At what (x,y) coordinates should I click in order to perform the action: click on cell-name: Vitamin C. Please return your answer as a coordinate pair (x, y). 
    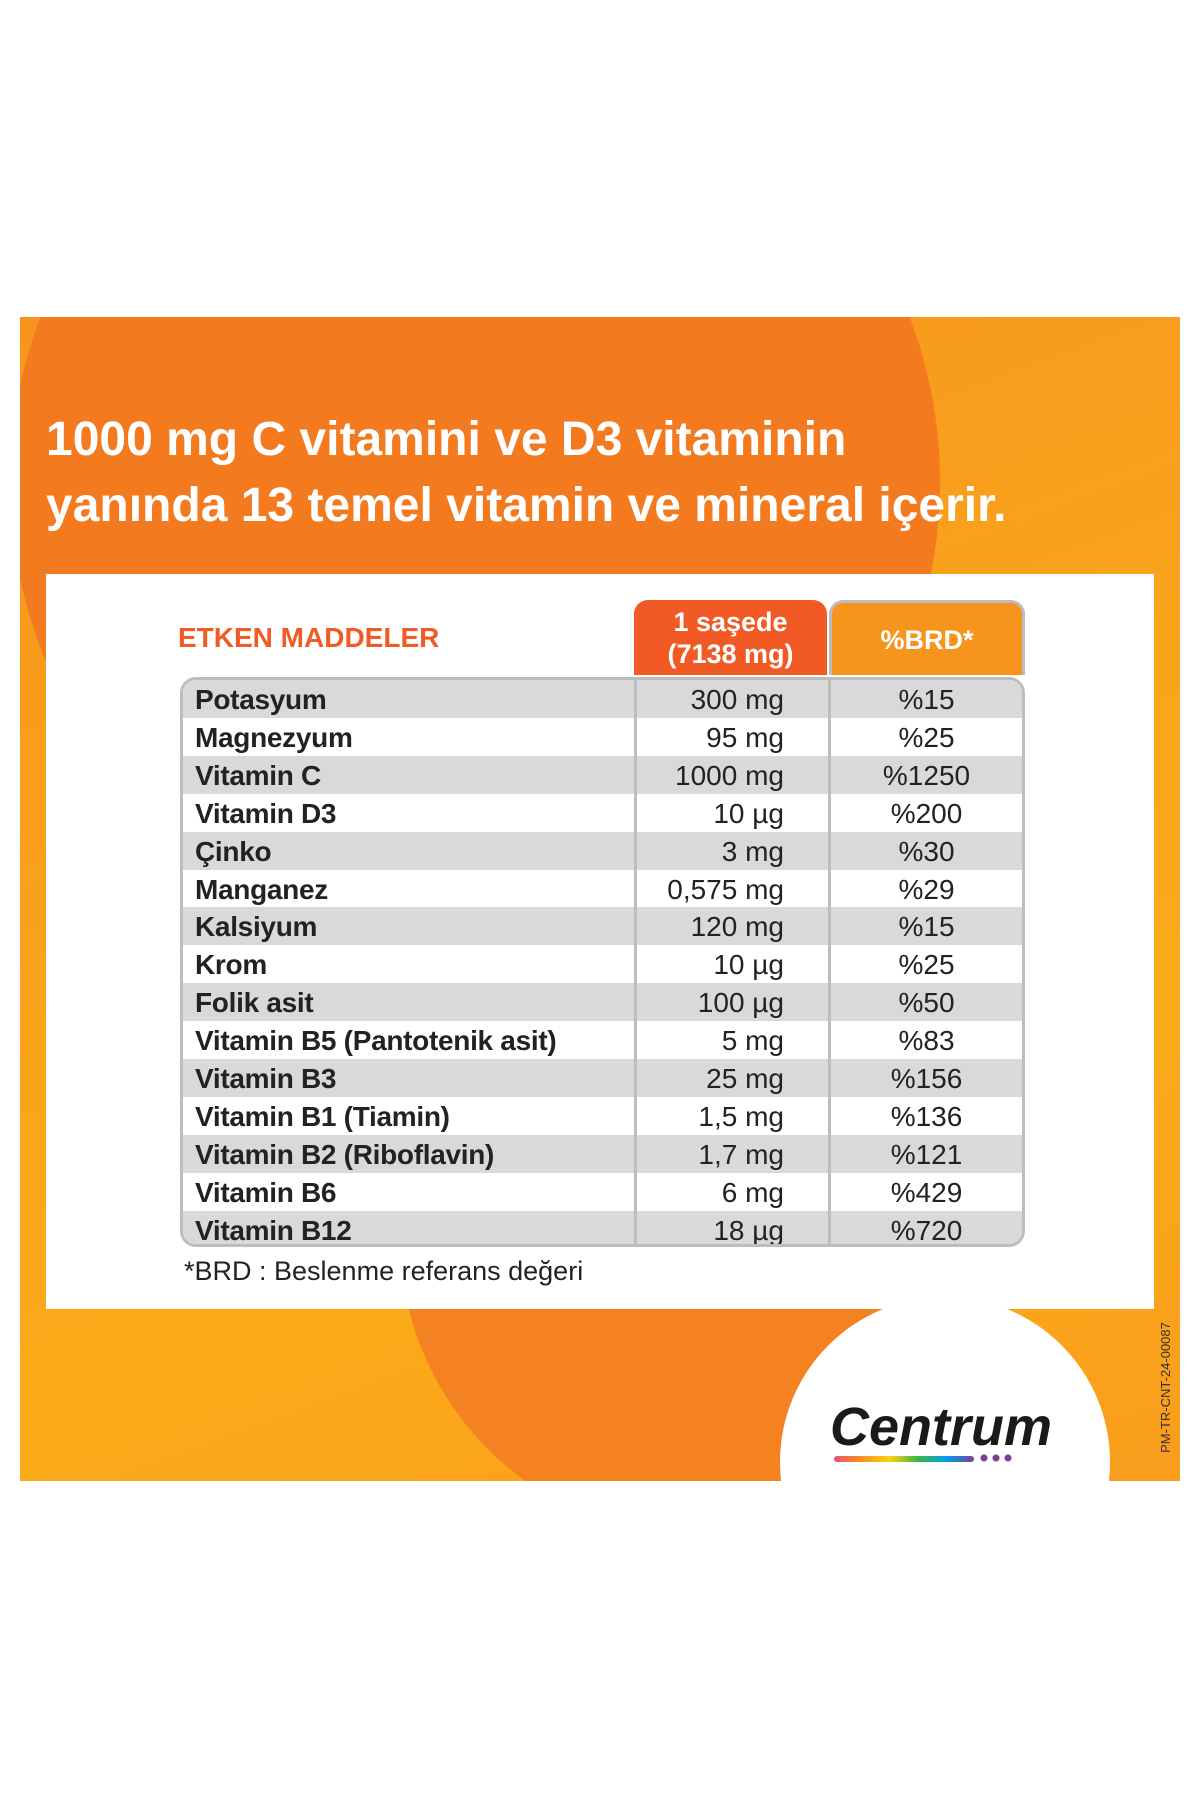
    Looking at the image, I should click on (258, 775).